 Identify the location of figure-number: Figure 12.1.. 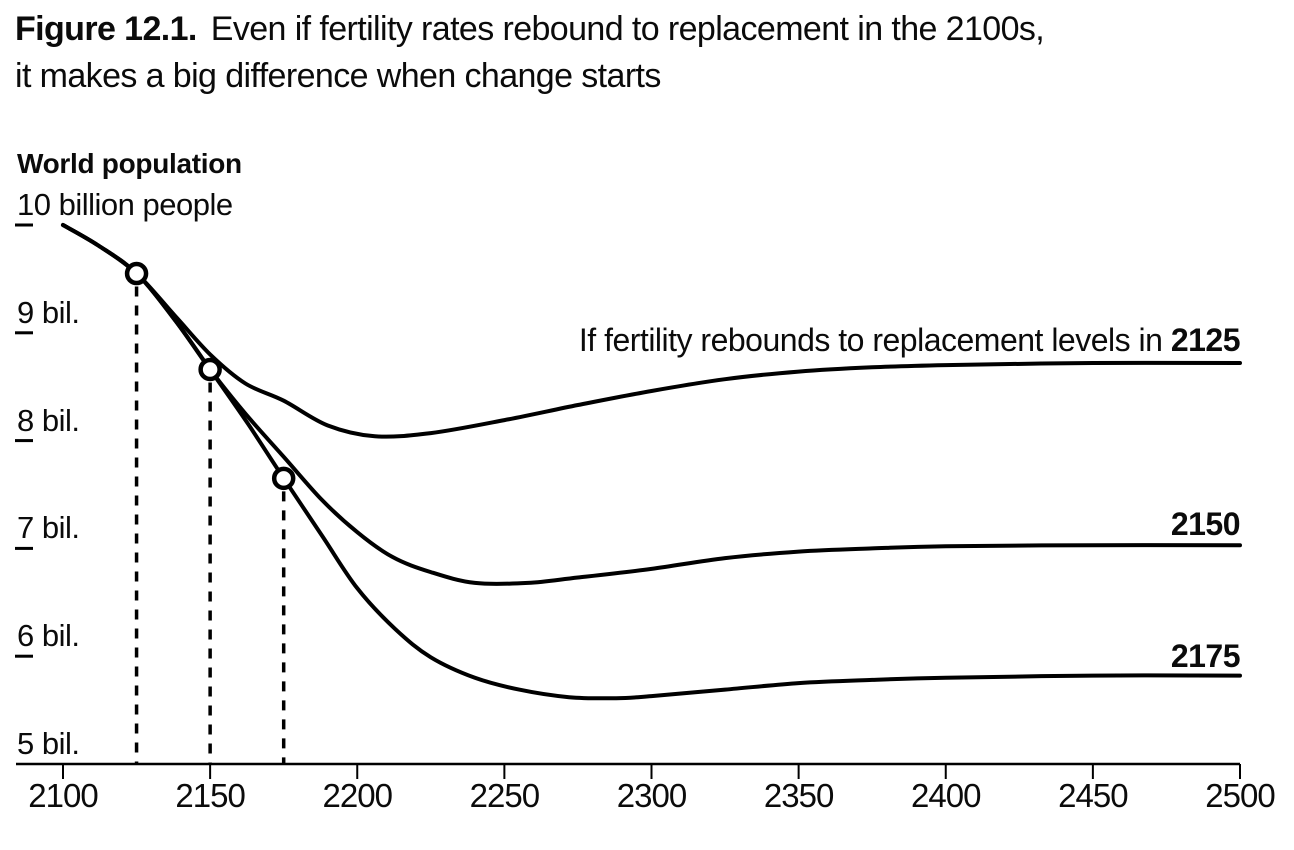
(106, 29).